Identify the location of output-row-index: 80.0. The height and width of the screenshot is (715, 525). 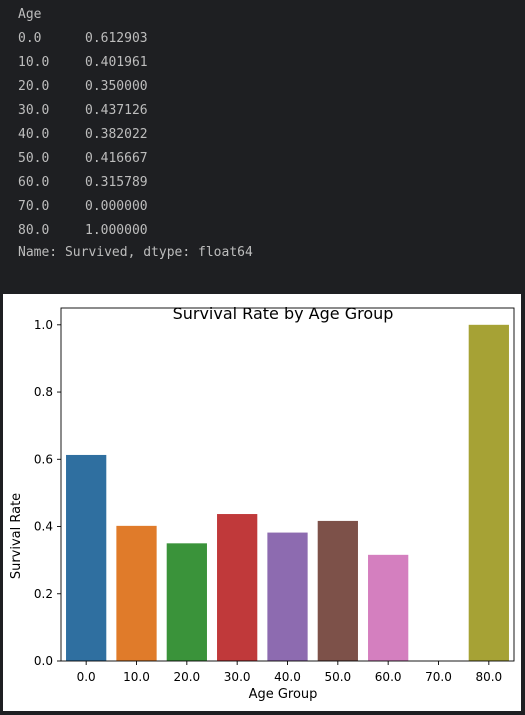
(34, 230).